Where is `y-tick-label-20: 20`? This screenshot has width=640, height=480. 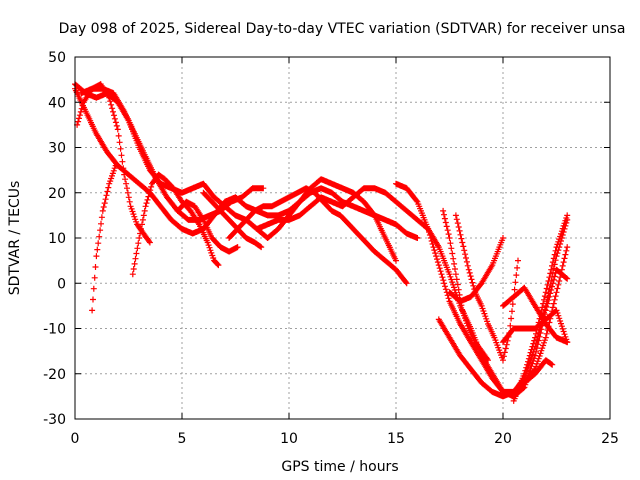 y-tick-label-20: 20 is located at coordinates (57, 194).